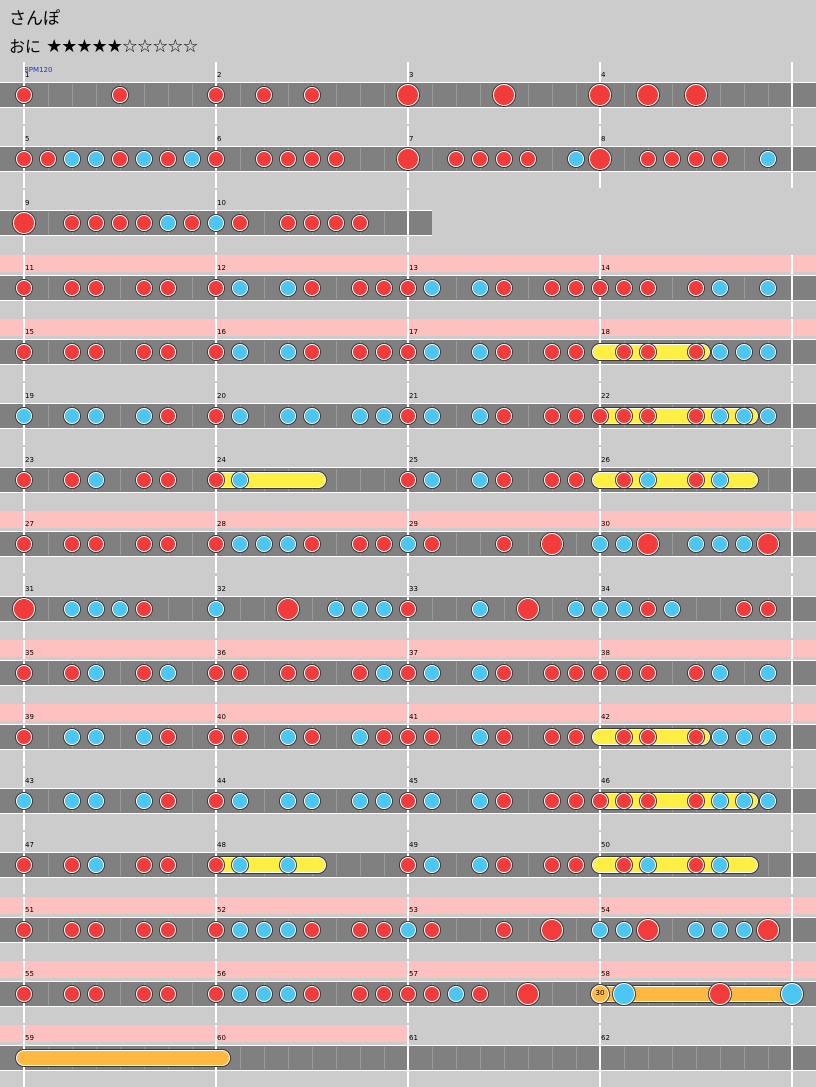 The image size is (816, 1087). I want to click on measure-number: 56, so click(221, 973).